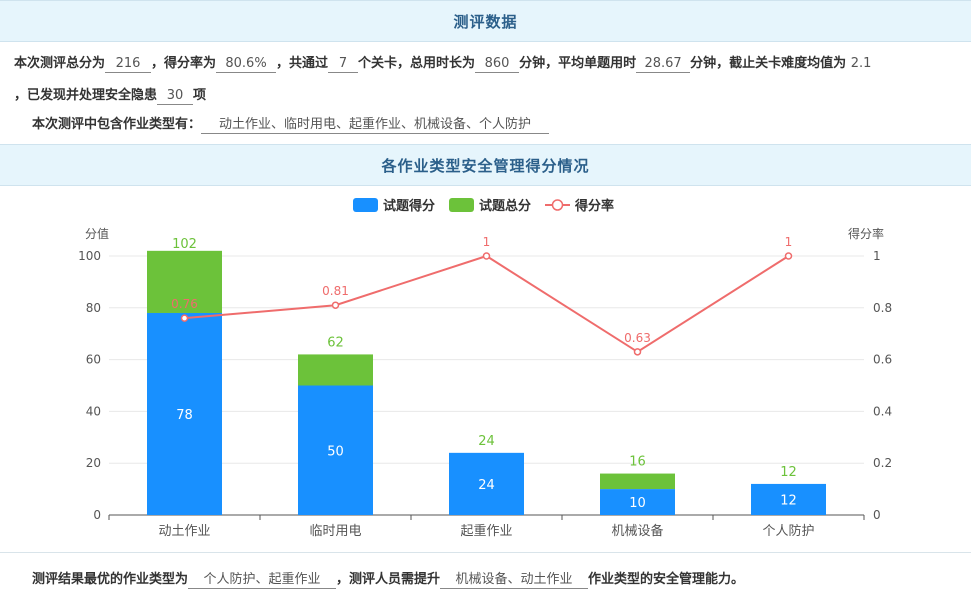 This screenshot has width=971, height=600. What do you see at coordinates (505, 206) in the screenshot?
I see `legend-label-total: 试题总分` at bounding box center [505, 206].